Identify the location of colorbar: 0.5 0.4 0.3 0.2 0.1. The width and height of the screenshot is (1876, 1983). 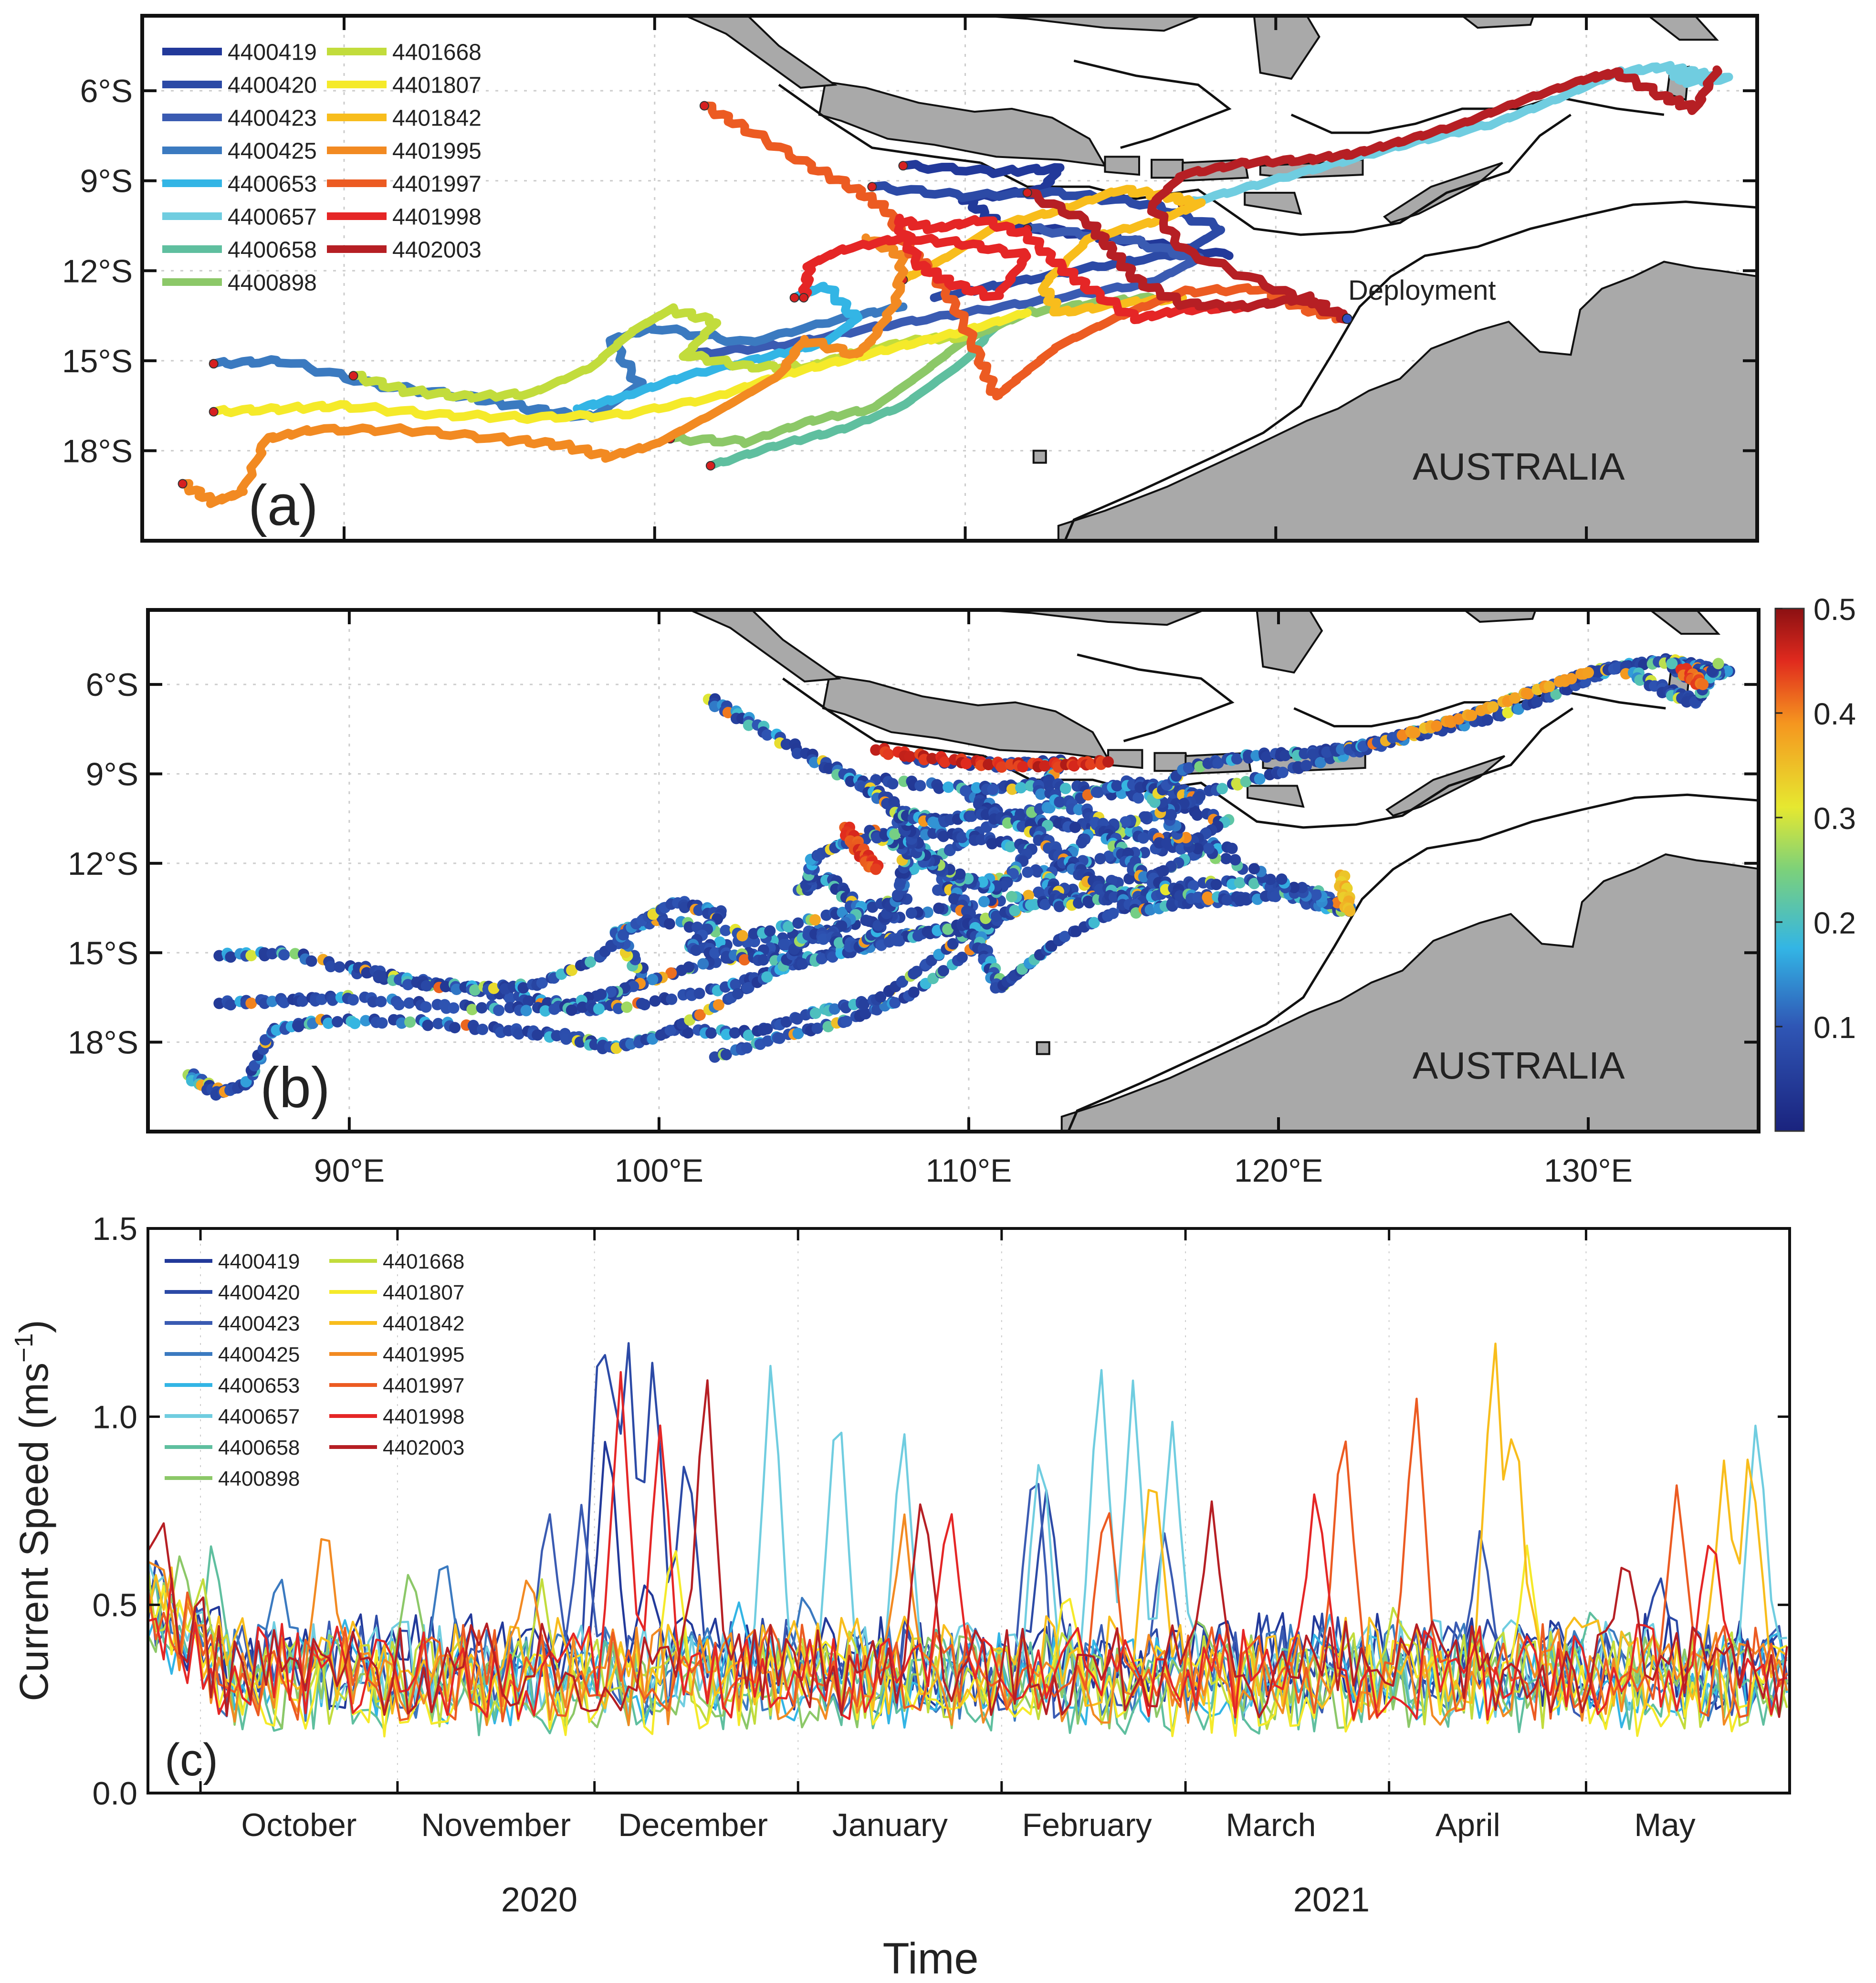
(1815, 862).